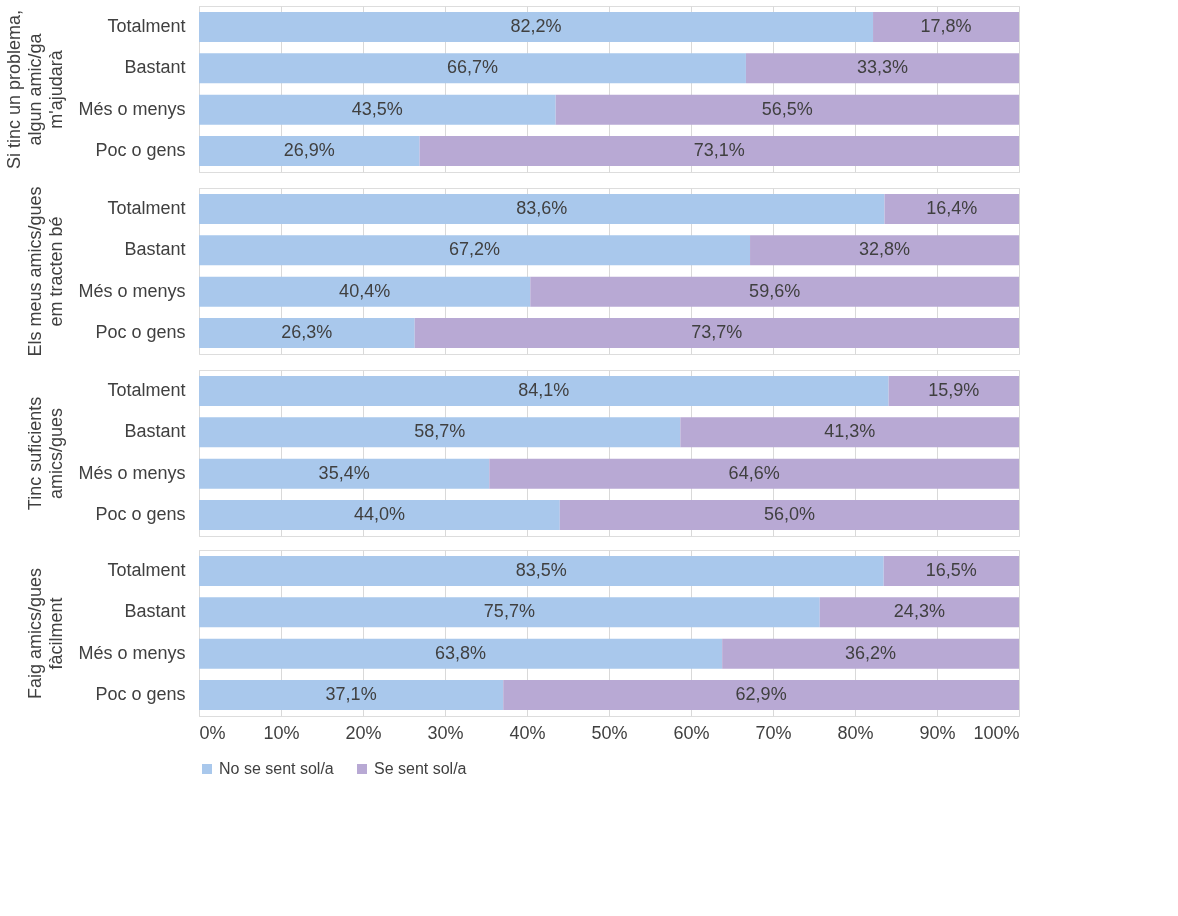  I want to click on data-label: 17,8%, so click(946, 25).